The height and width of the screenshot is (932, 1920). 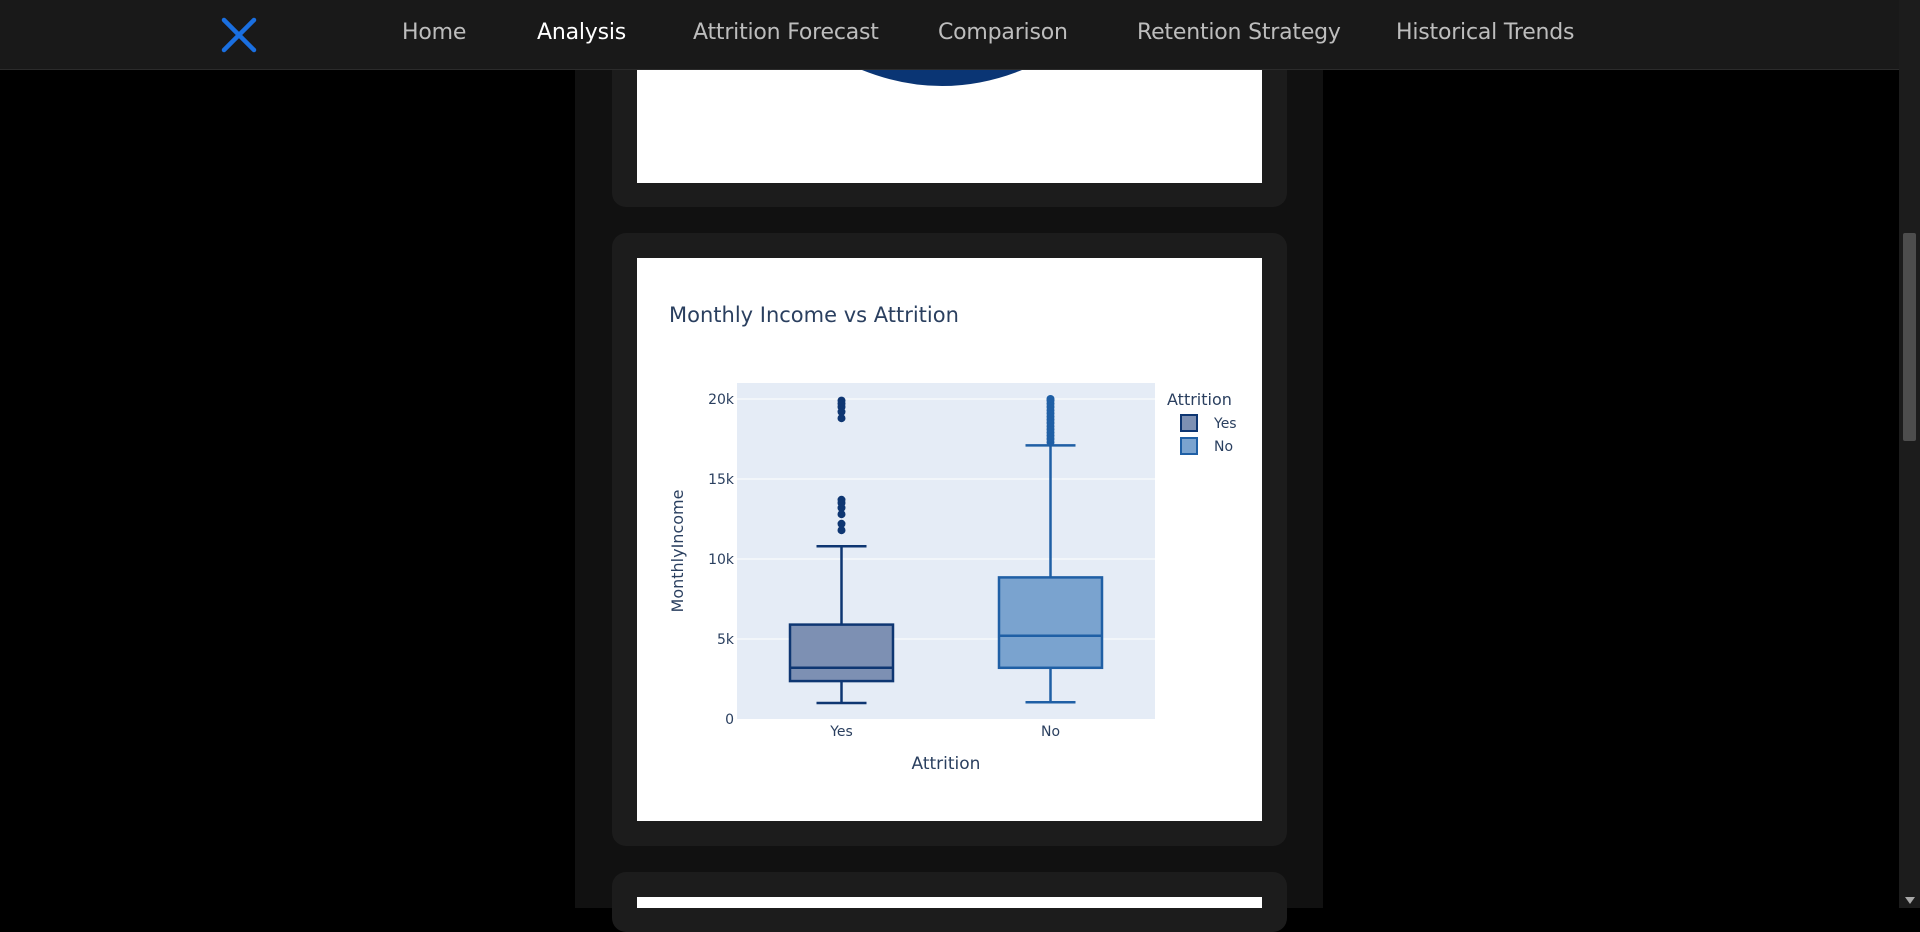 I want to click on y-tick-label: 20k, so click(x=721, y=400).